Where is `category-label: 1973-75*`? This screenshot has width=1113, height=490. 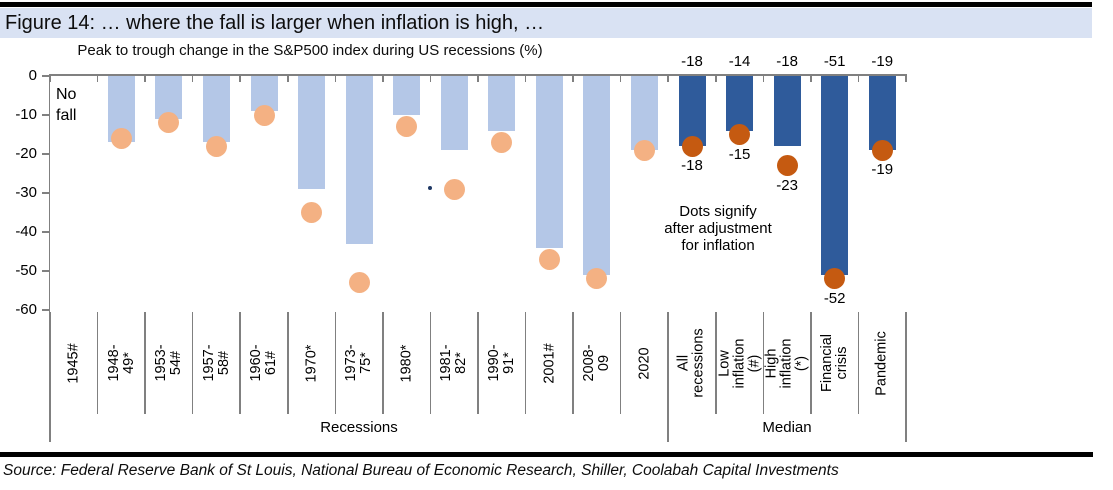 category-label: 1973-75* is located at coordinates (359, 363).